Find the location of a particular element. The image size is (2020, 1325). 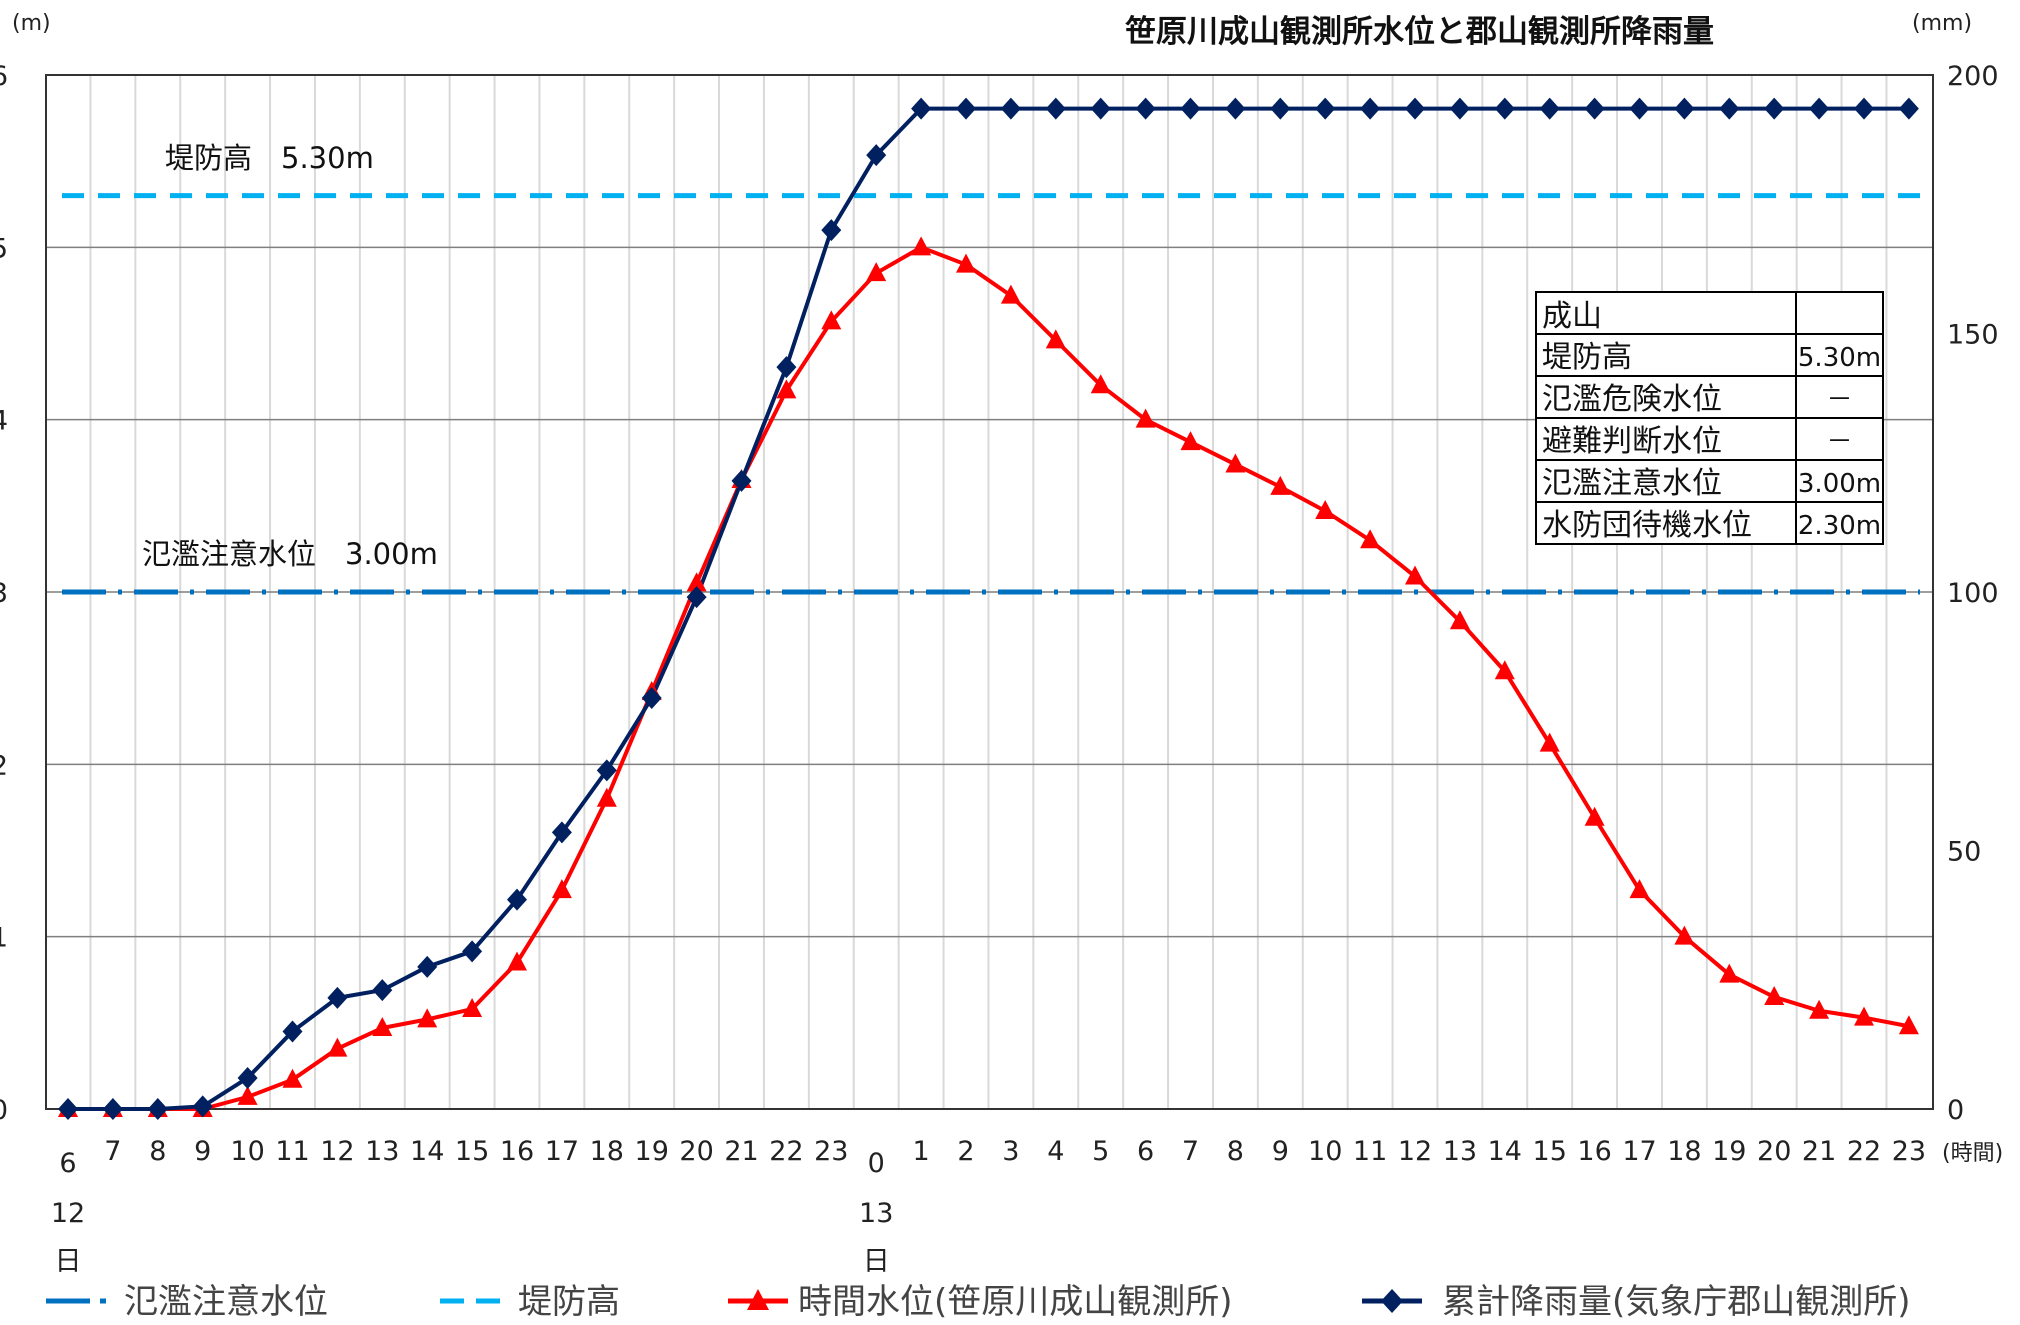

legend-triangle-marker is located at coordinates (758, 1299).